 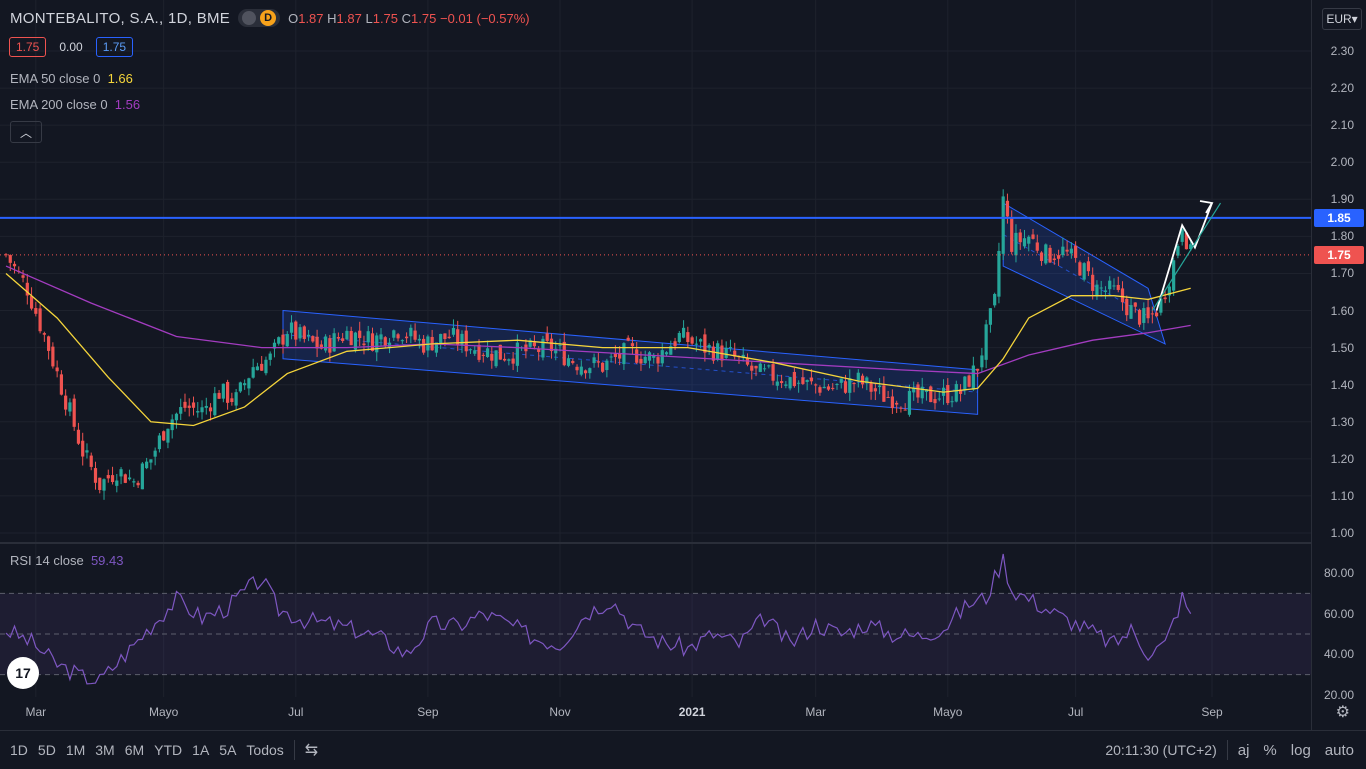 What do you see at coordinates (67, 560) in the screenshot?
I see `rsi-legend: RSI 14 close 59.43` at bounding box center [67, 560].